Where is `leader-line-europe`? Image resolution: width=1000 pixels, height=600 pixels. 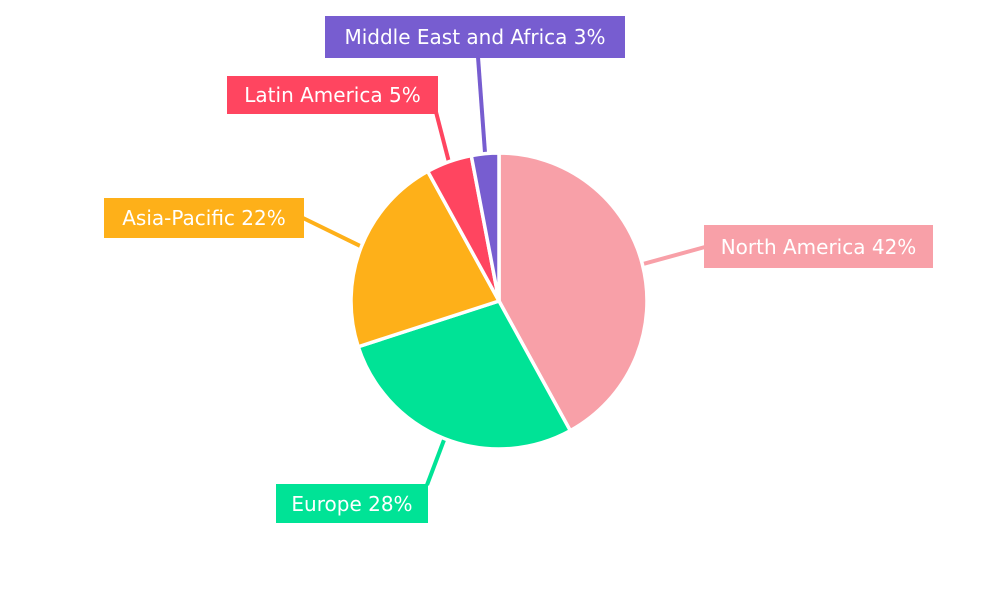 leader-line-europe is located at coordinates (436, 461).